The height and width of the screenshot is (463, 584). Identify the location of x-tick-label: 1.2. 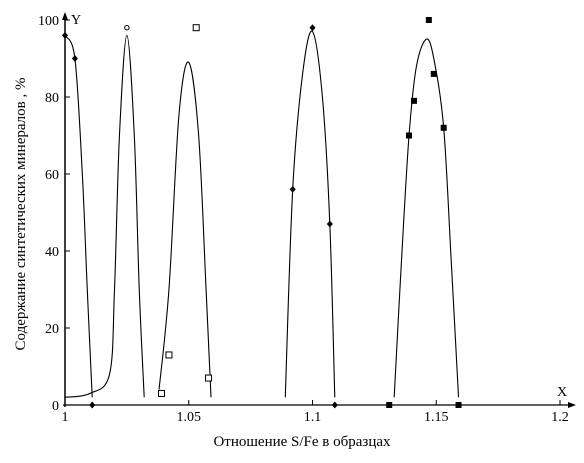
(560, 417).